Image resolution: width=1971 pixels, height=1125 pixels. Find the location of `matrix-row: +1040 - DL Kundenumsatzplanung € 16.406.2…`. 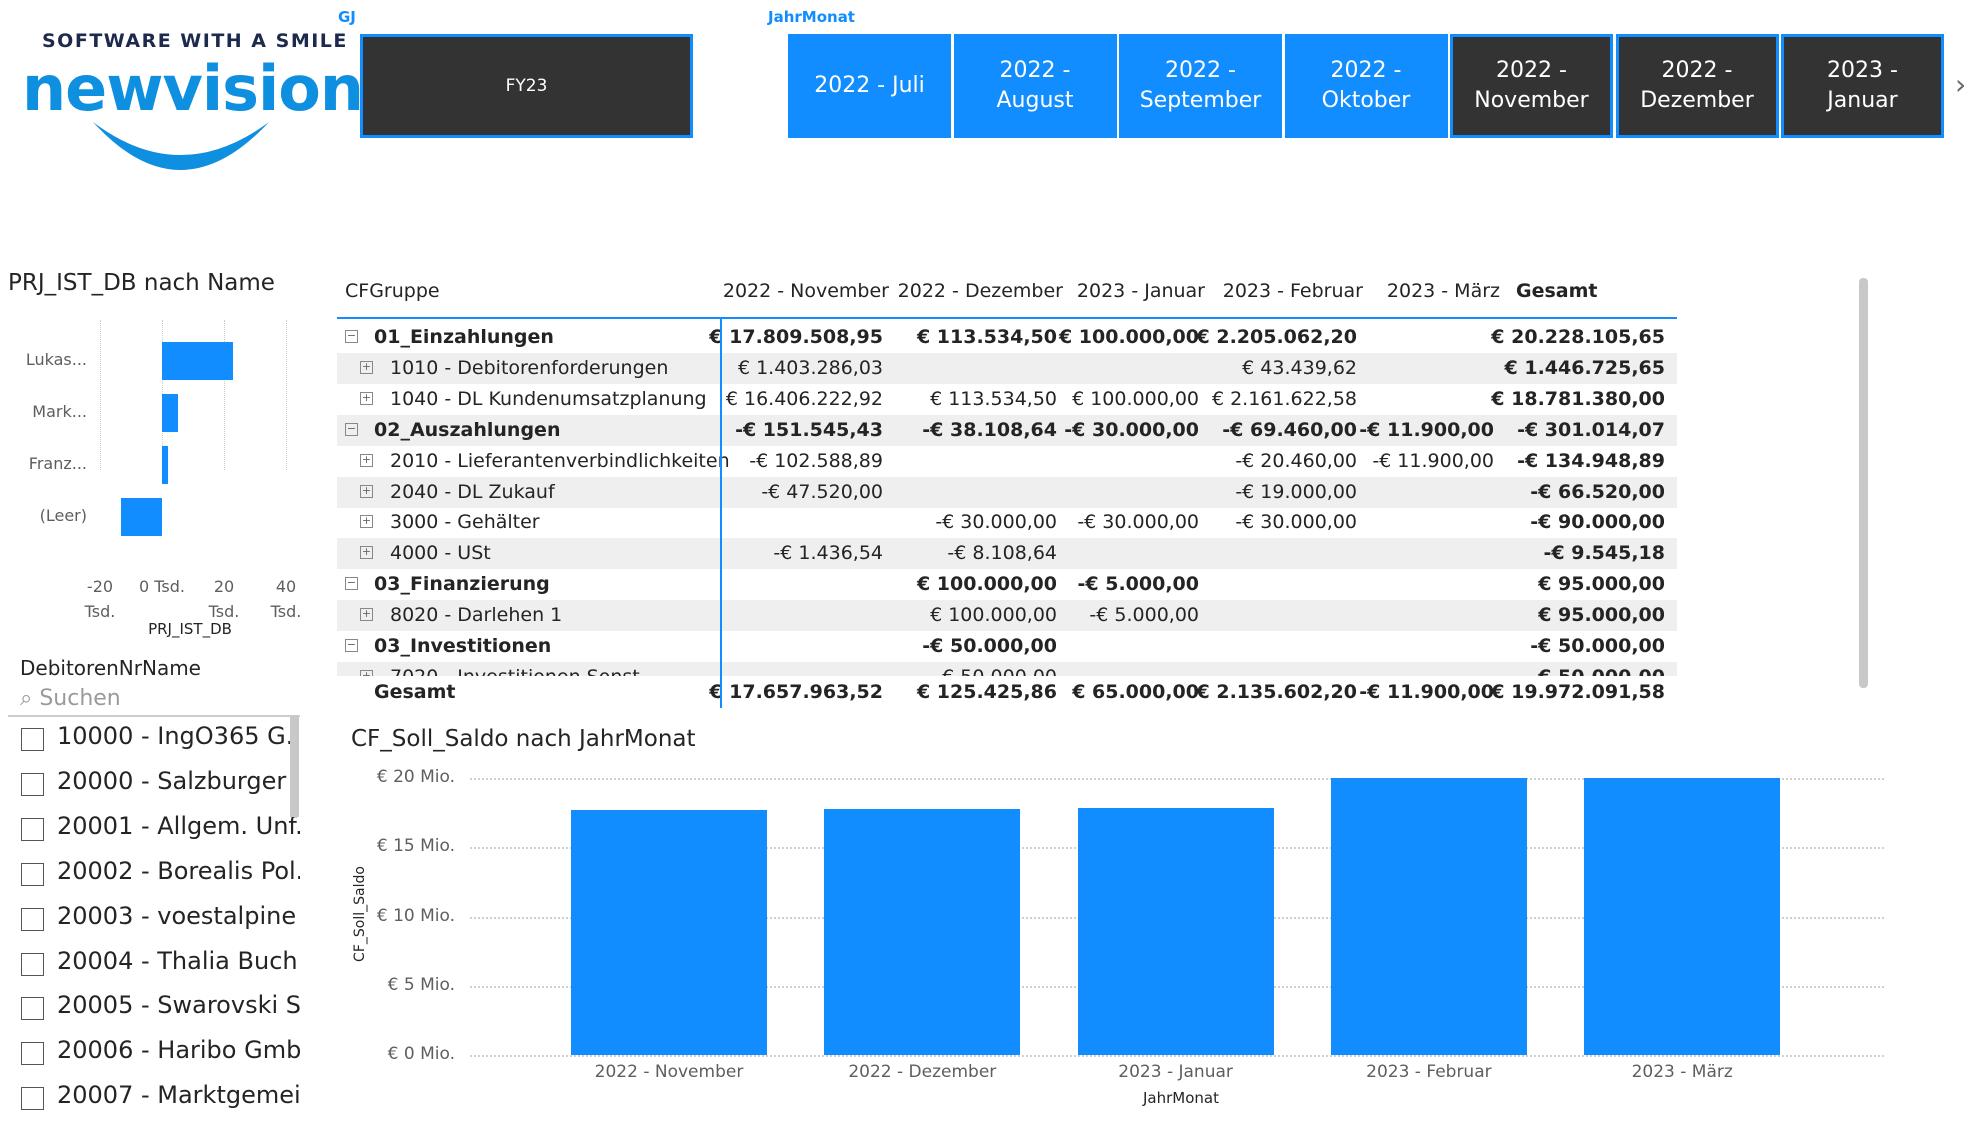

matrix-row: +1040 - DL Kundenumsatzplanung € 16.406.2… is located at coordinates (1007, 399).